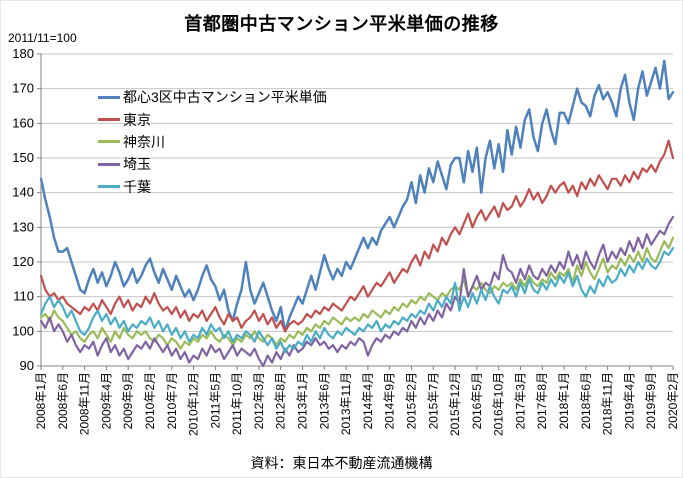 This screenshot has height=478, width=683. Describe the element at coordinates (586, 400) in the screenshot. I see `x-tick-label: 2018年6月` at that location.